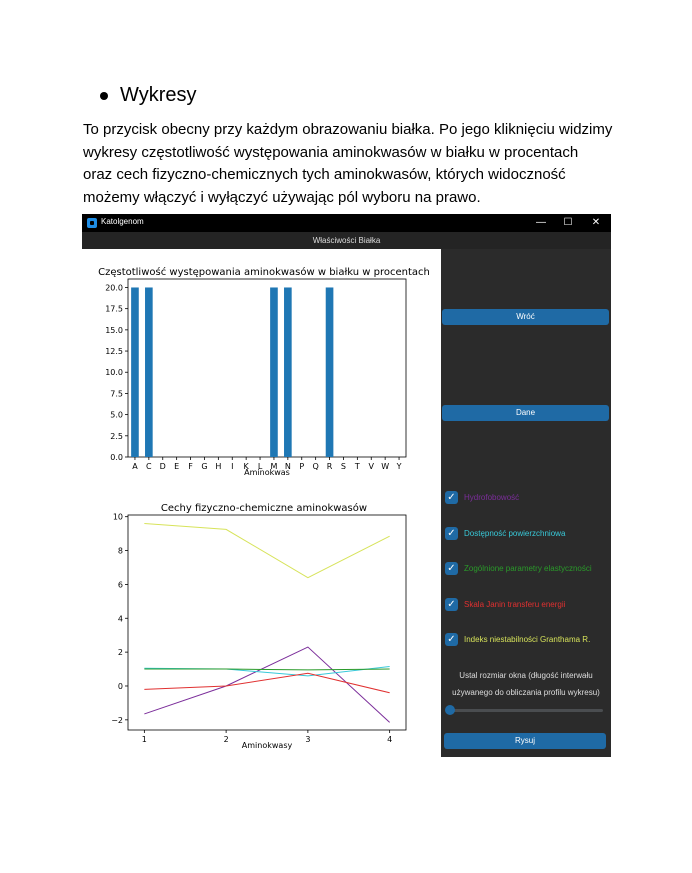  Describe the element at coordinates (450, 710) in the screenshot. I see `slider-handle` at that location.